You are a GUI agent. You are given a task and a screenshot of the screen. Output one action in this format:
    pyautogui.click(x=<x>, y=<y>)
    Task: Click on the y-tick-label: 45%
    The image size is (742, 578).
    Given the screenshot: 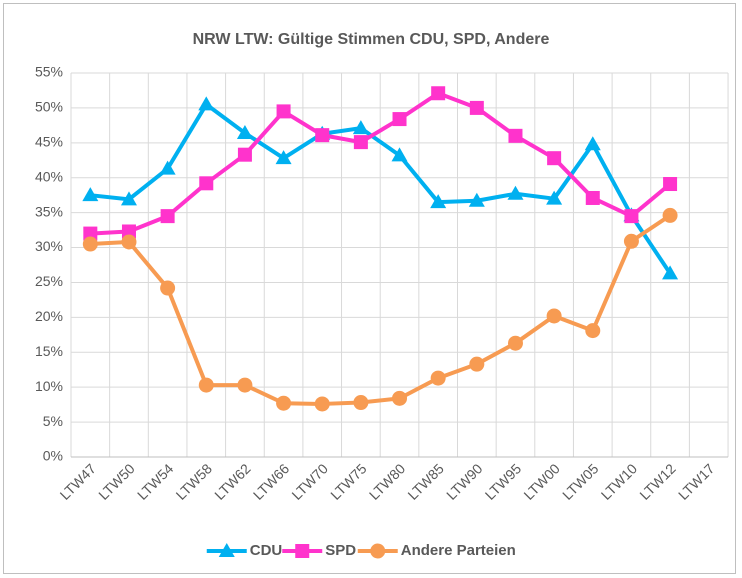 What is the action you would take?
    pyautogui.click(x=49, y=142)
    